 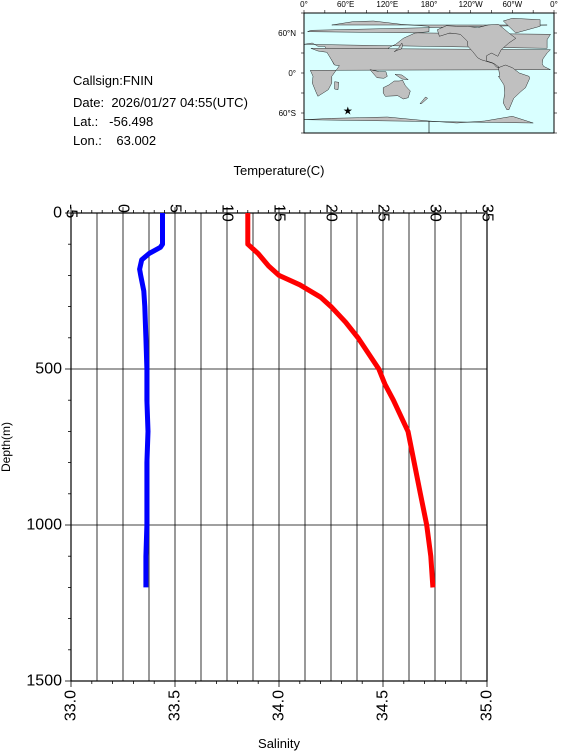 I want to click on salinity-tick-label: 33.5, so click(x=175, y=705).